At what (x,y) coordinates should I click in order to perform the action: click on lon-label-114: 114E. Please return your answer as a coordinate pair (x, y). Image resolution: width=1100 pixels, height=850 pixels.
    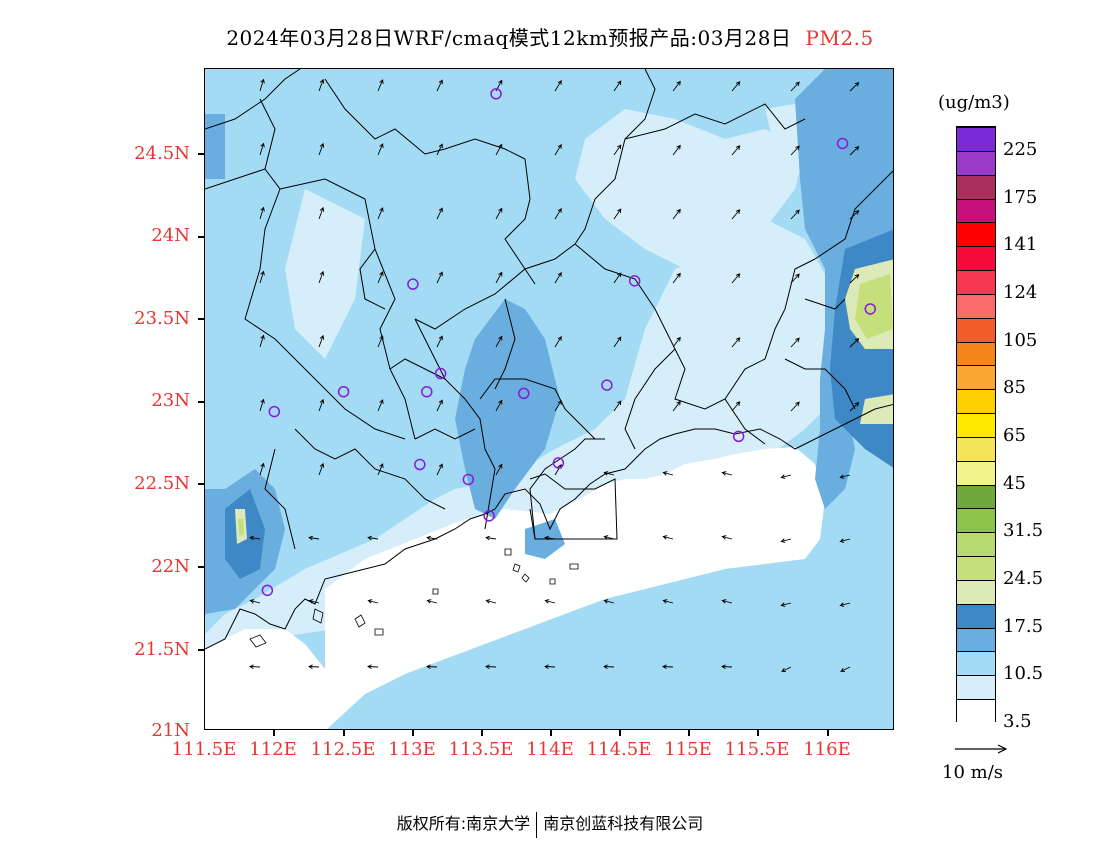
    Looking at the image, I should click on (550, 749).